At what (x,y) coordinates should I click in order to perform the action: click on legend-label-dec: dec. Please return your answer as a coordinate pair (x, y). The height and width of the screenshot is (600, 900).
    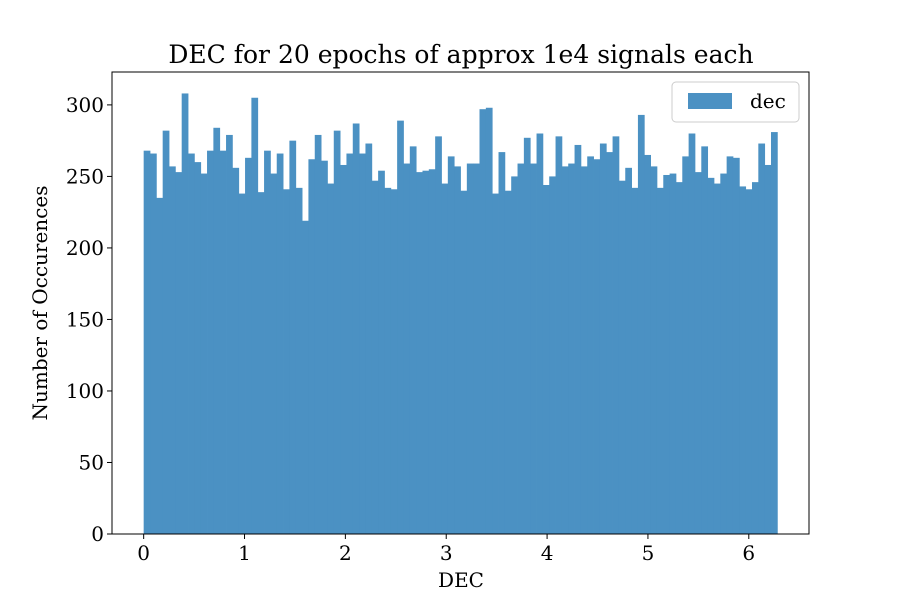
    Looking at the image, I should click on (768, 101).